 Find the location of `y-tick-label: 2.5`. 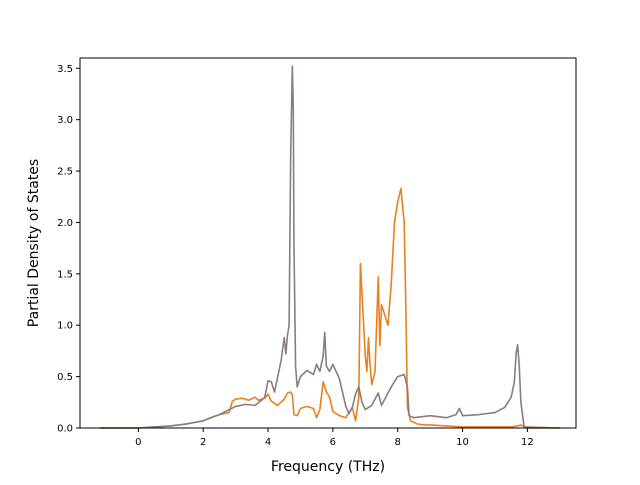

y-tick-label: 2.5 is located at coordinates (65, 172).